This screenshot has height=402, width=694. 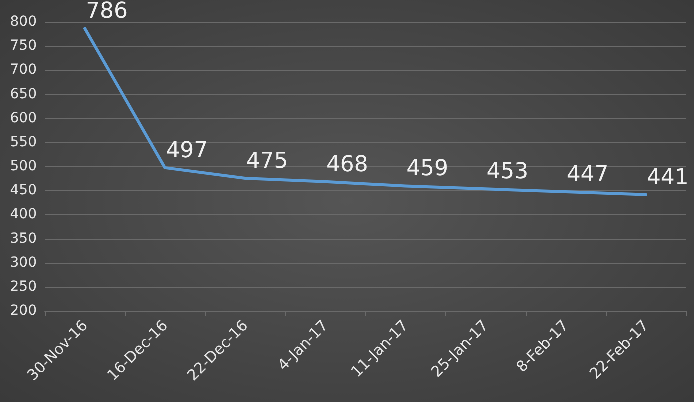 I want to click on data-label: 468, so click(x=347, y=165).